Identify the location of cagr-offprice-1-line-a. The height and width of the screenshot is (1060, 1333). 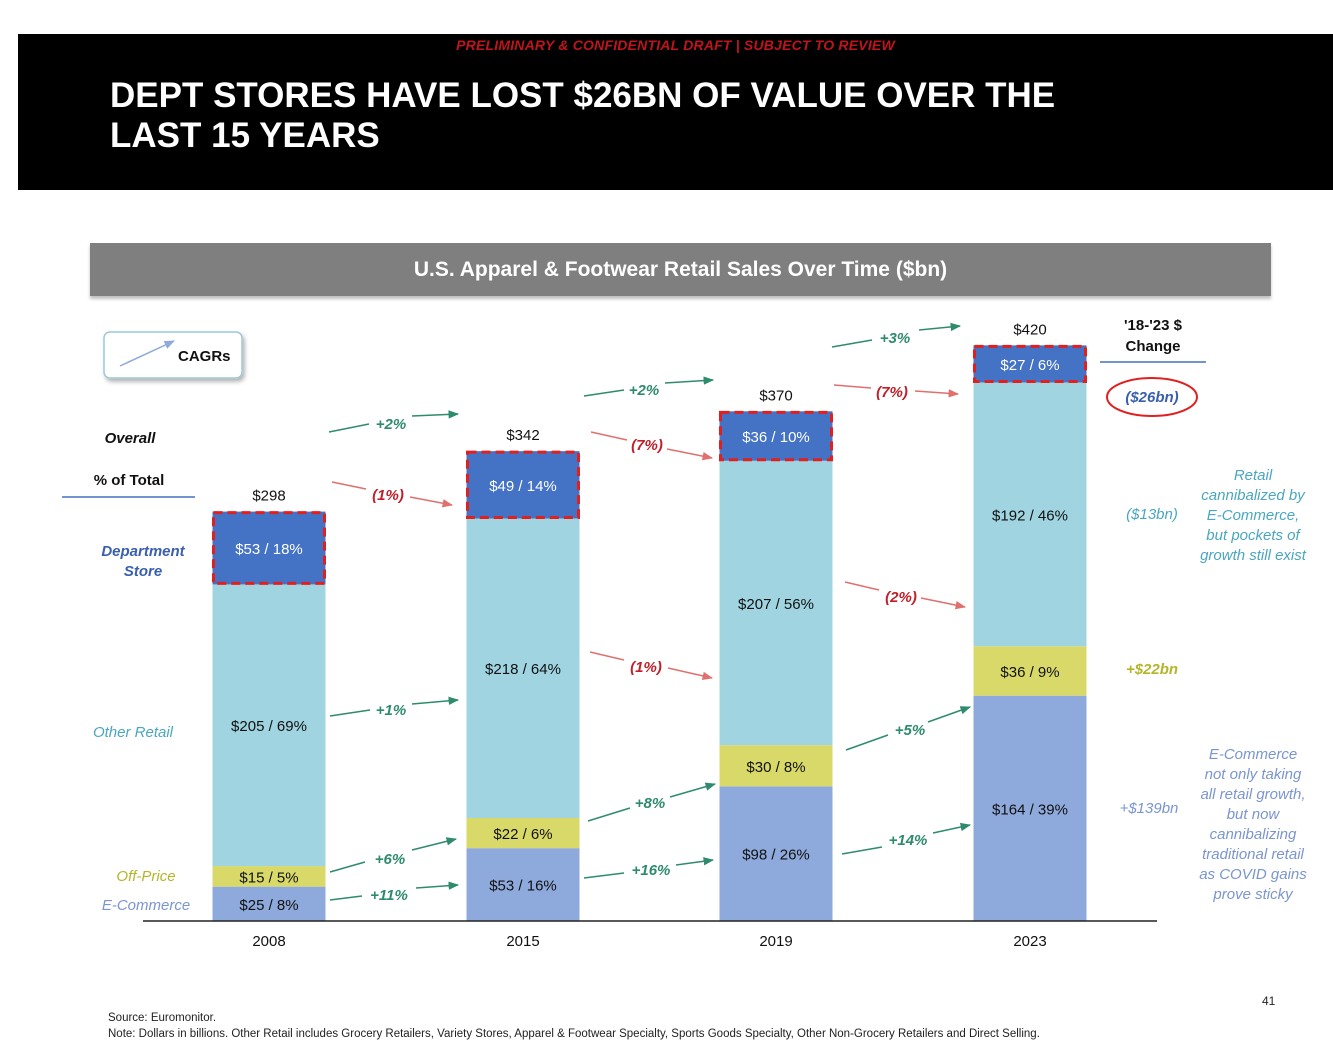
(347, 867).